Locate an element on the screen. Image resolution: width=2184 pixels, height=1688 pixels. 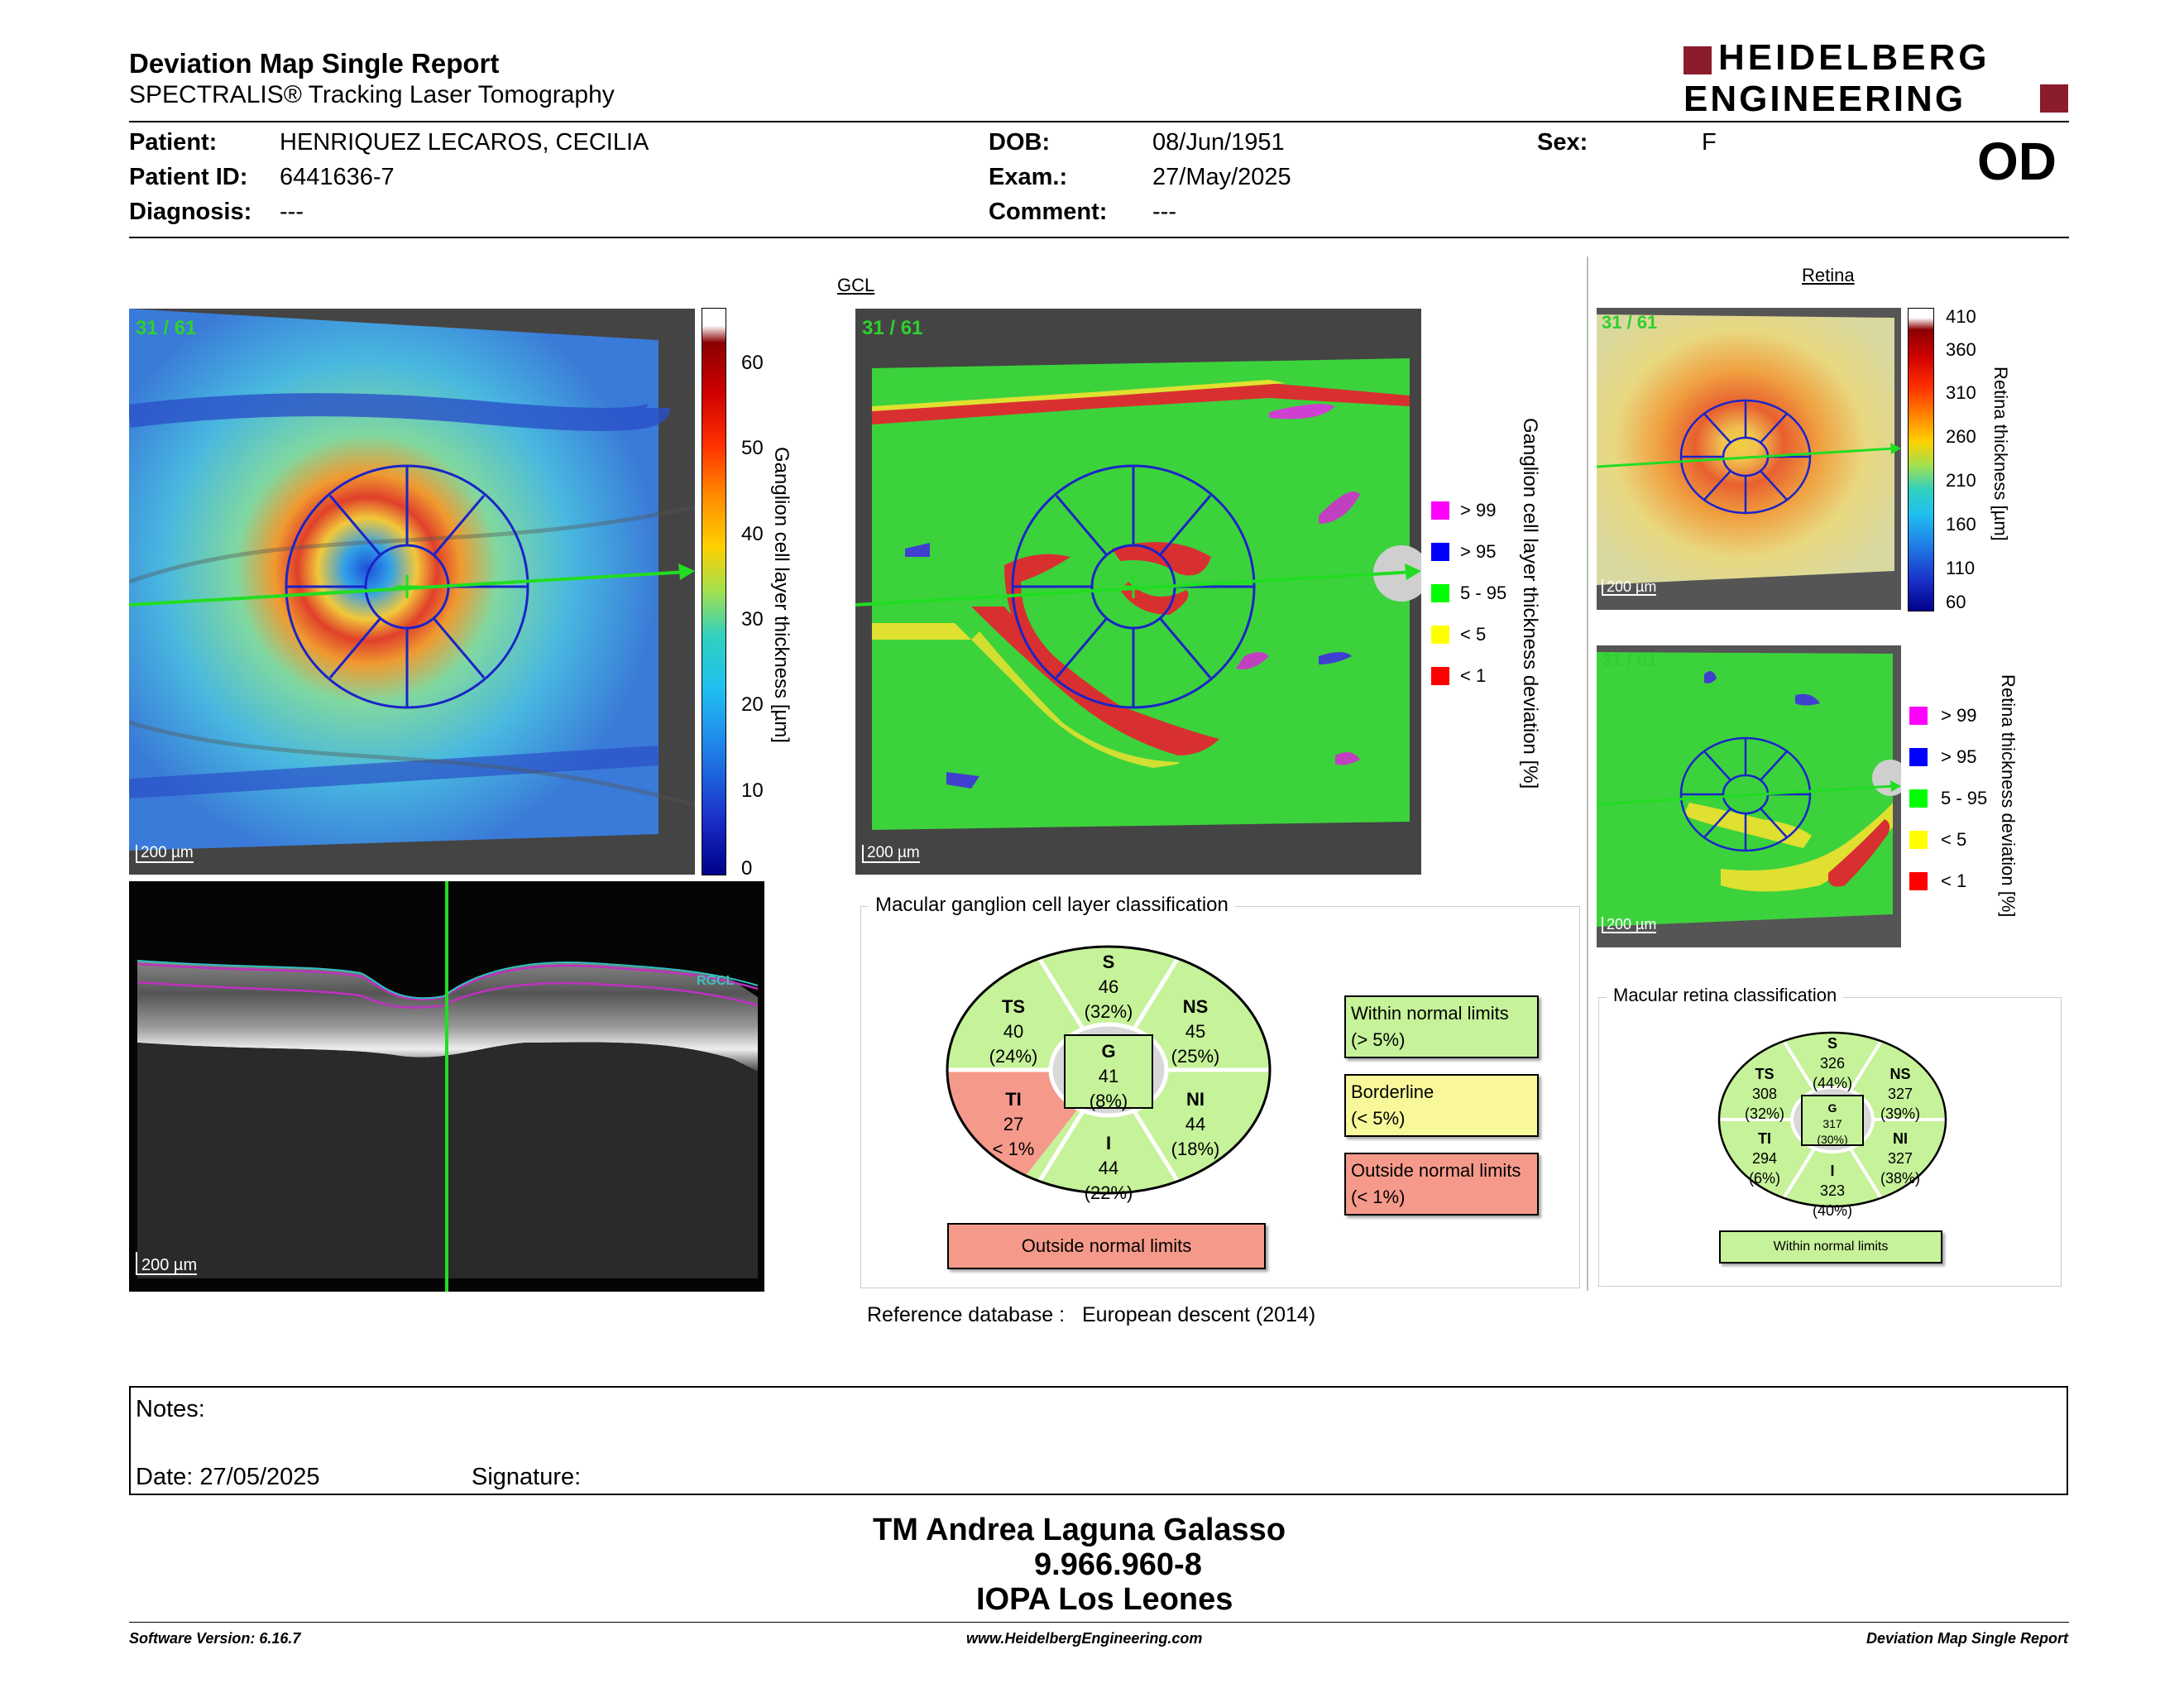
retina-tick-360: 360 is located at coordinates (1961, 349).